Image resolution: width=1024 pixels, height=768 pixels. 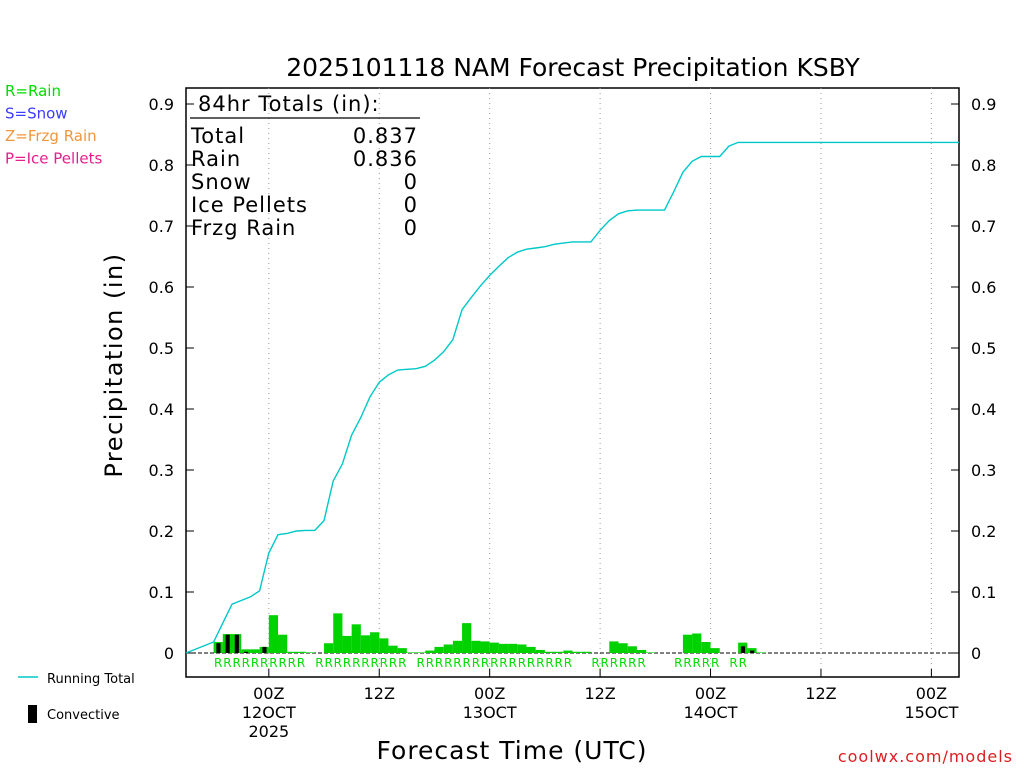 I want to click on totals-row-value: 0.836, so click(x=385, y=159).